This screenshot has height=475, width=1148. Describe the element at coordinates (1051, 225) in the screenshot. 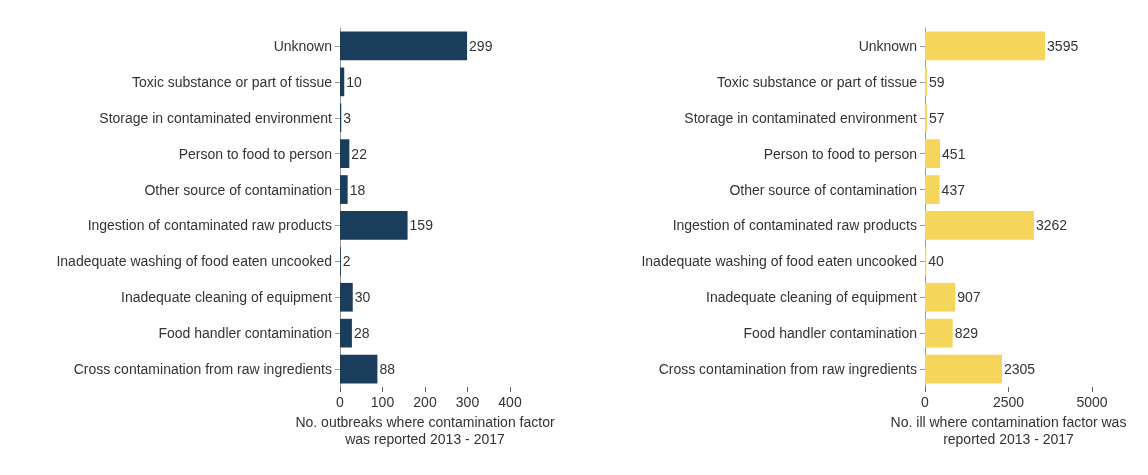

I see `data-label: 3262` at that location.